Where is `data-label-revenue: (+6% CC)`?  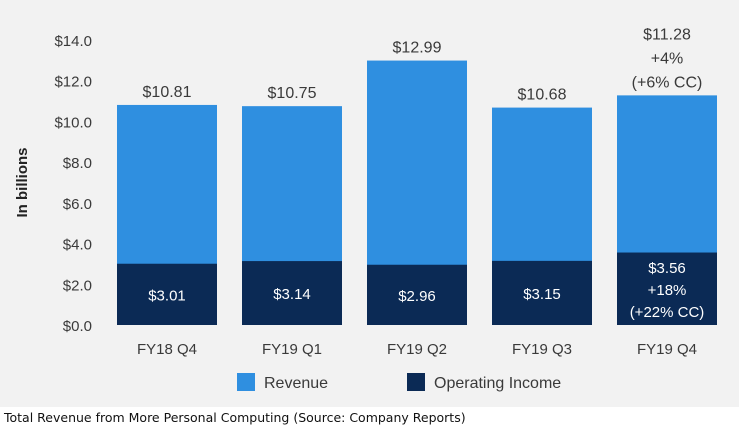 data-label-revenue: (+6% CC) is located at coordinates (667, 82).